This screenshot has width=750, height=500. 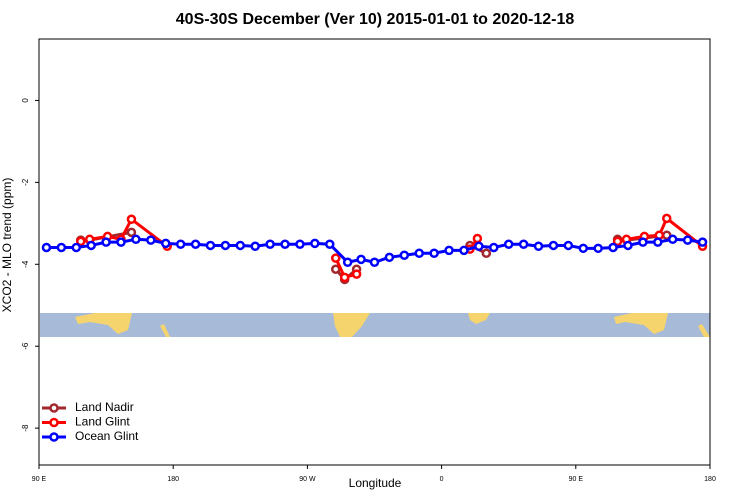 I want to click on series-line, so click(x=373, y=256).